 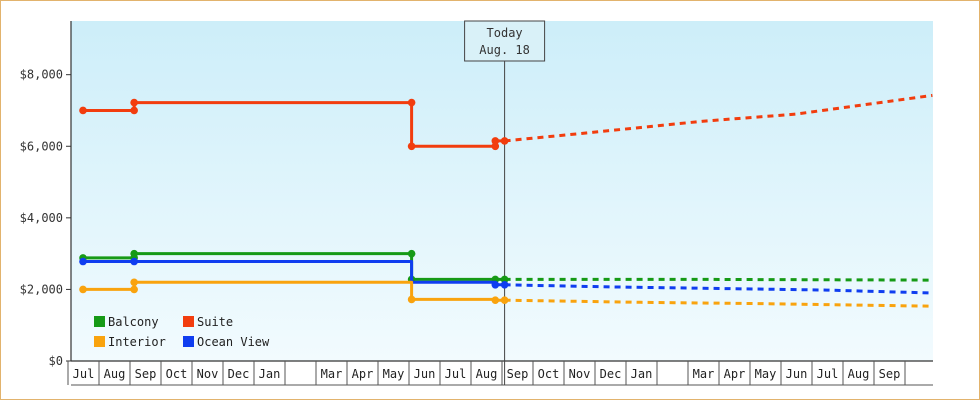 What do you see at coordinates (99, 341) in the screenshot?
I see `legend-swatch-interior` at bounding box center [99, 341].